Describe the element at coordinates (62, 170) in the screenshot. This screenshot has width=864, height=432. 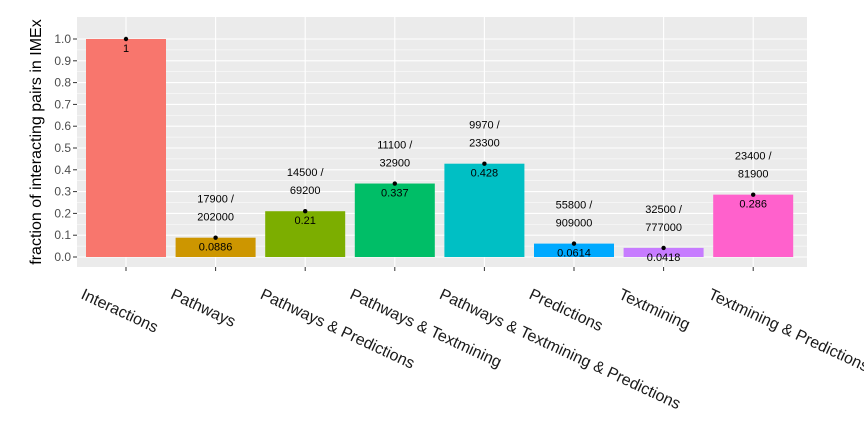
I see `y-tick-label: 0.4` at that location.